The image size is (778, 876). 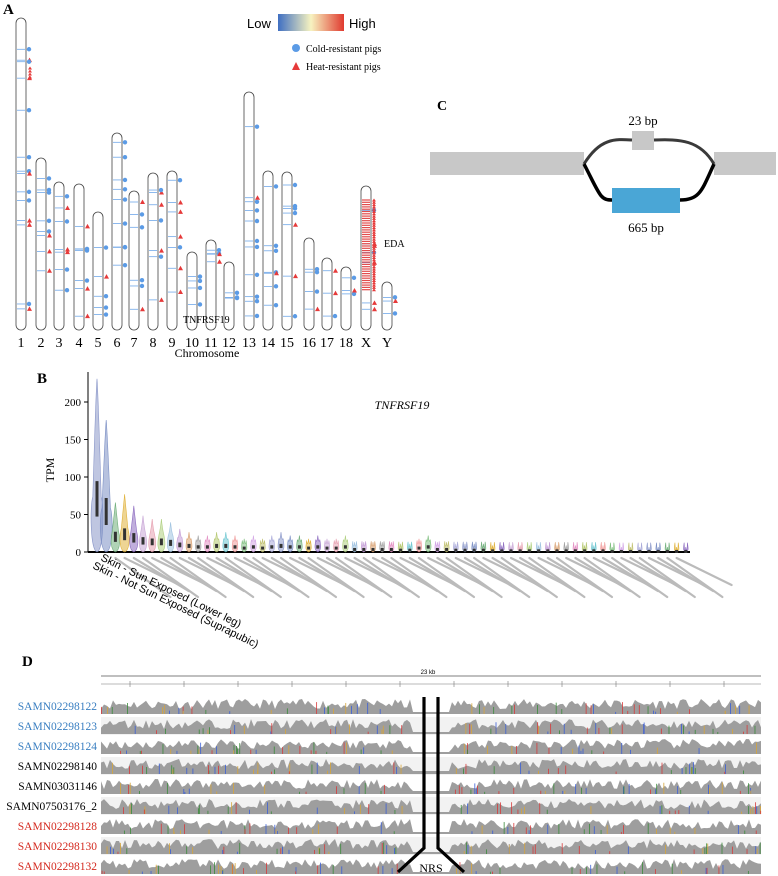 What do you see at coordinates (268, 343) in the screenshot?
I see `chromosome-label: 14` at bounding box center [268, 343].